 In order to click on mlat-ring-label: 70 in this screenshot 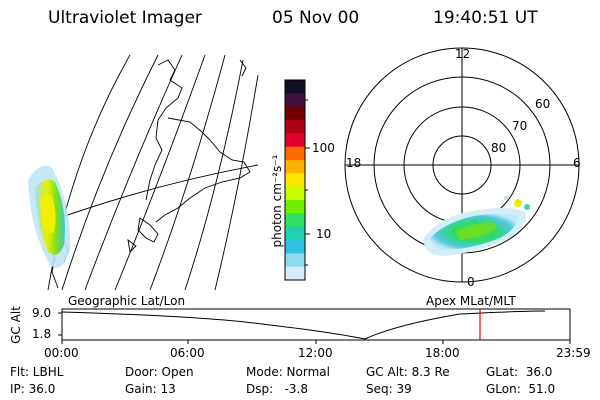, I will do `click(520, 126)`.